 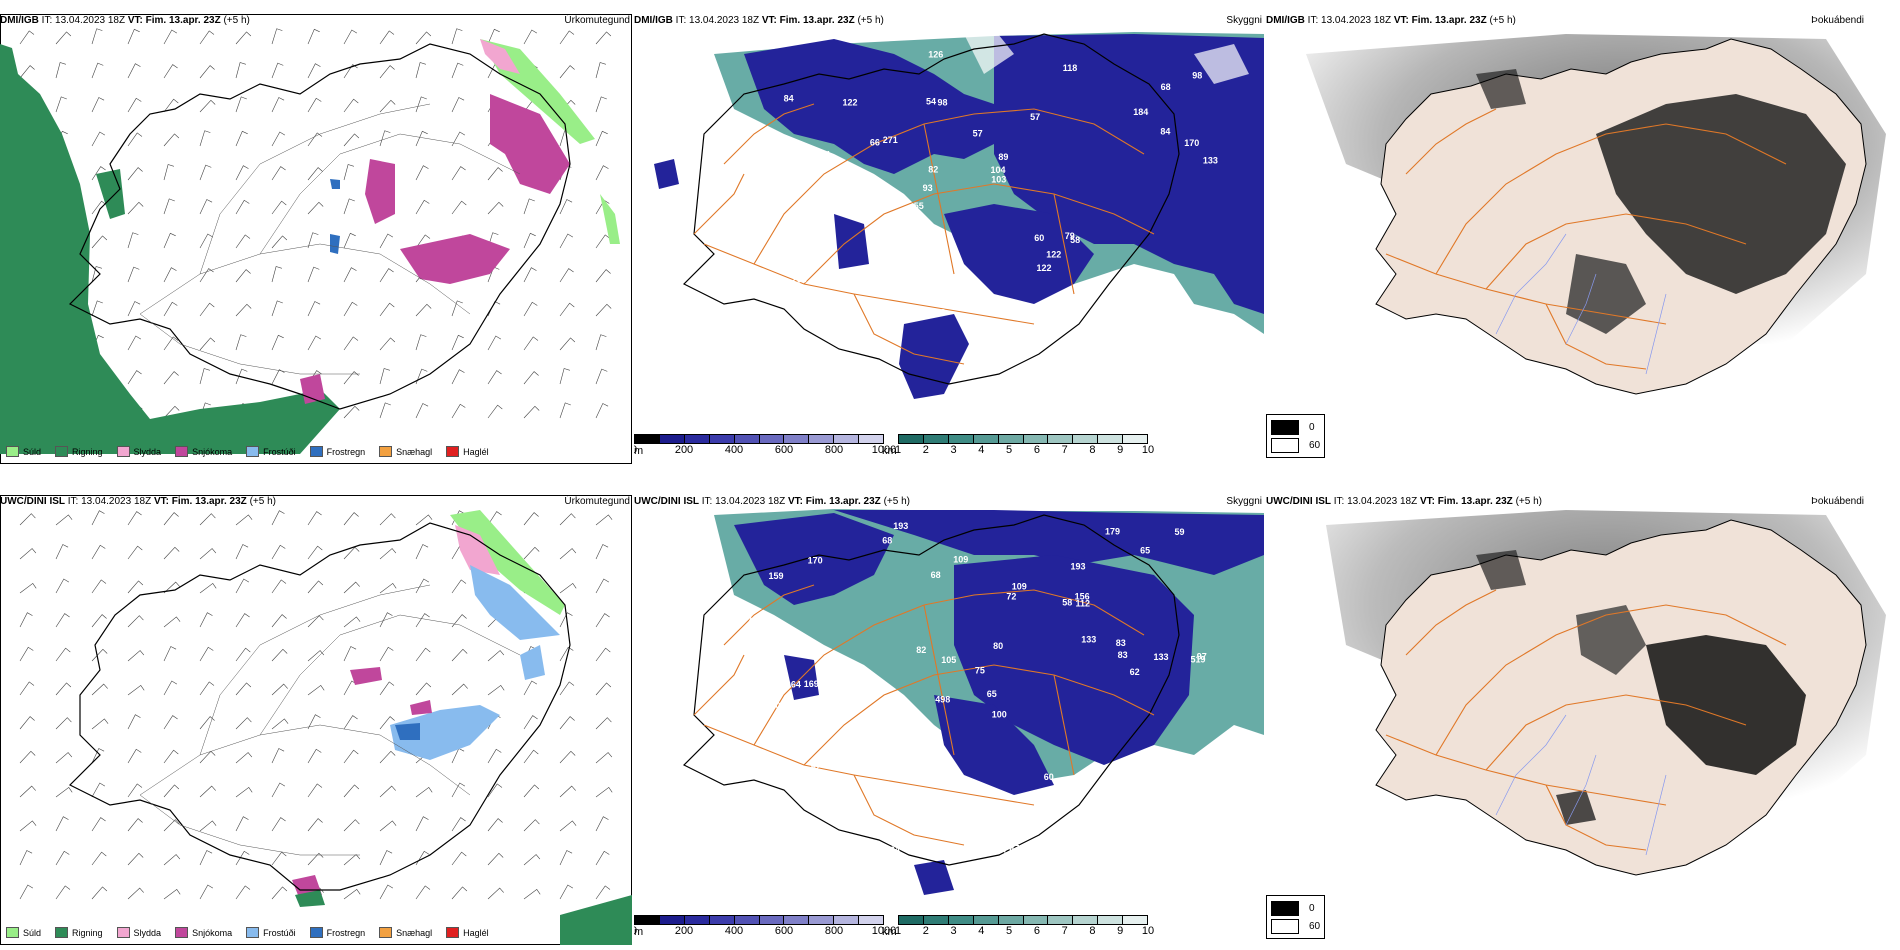 I want to click on fog-land-dark, so click(x=1726, y=705).